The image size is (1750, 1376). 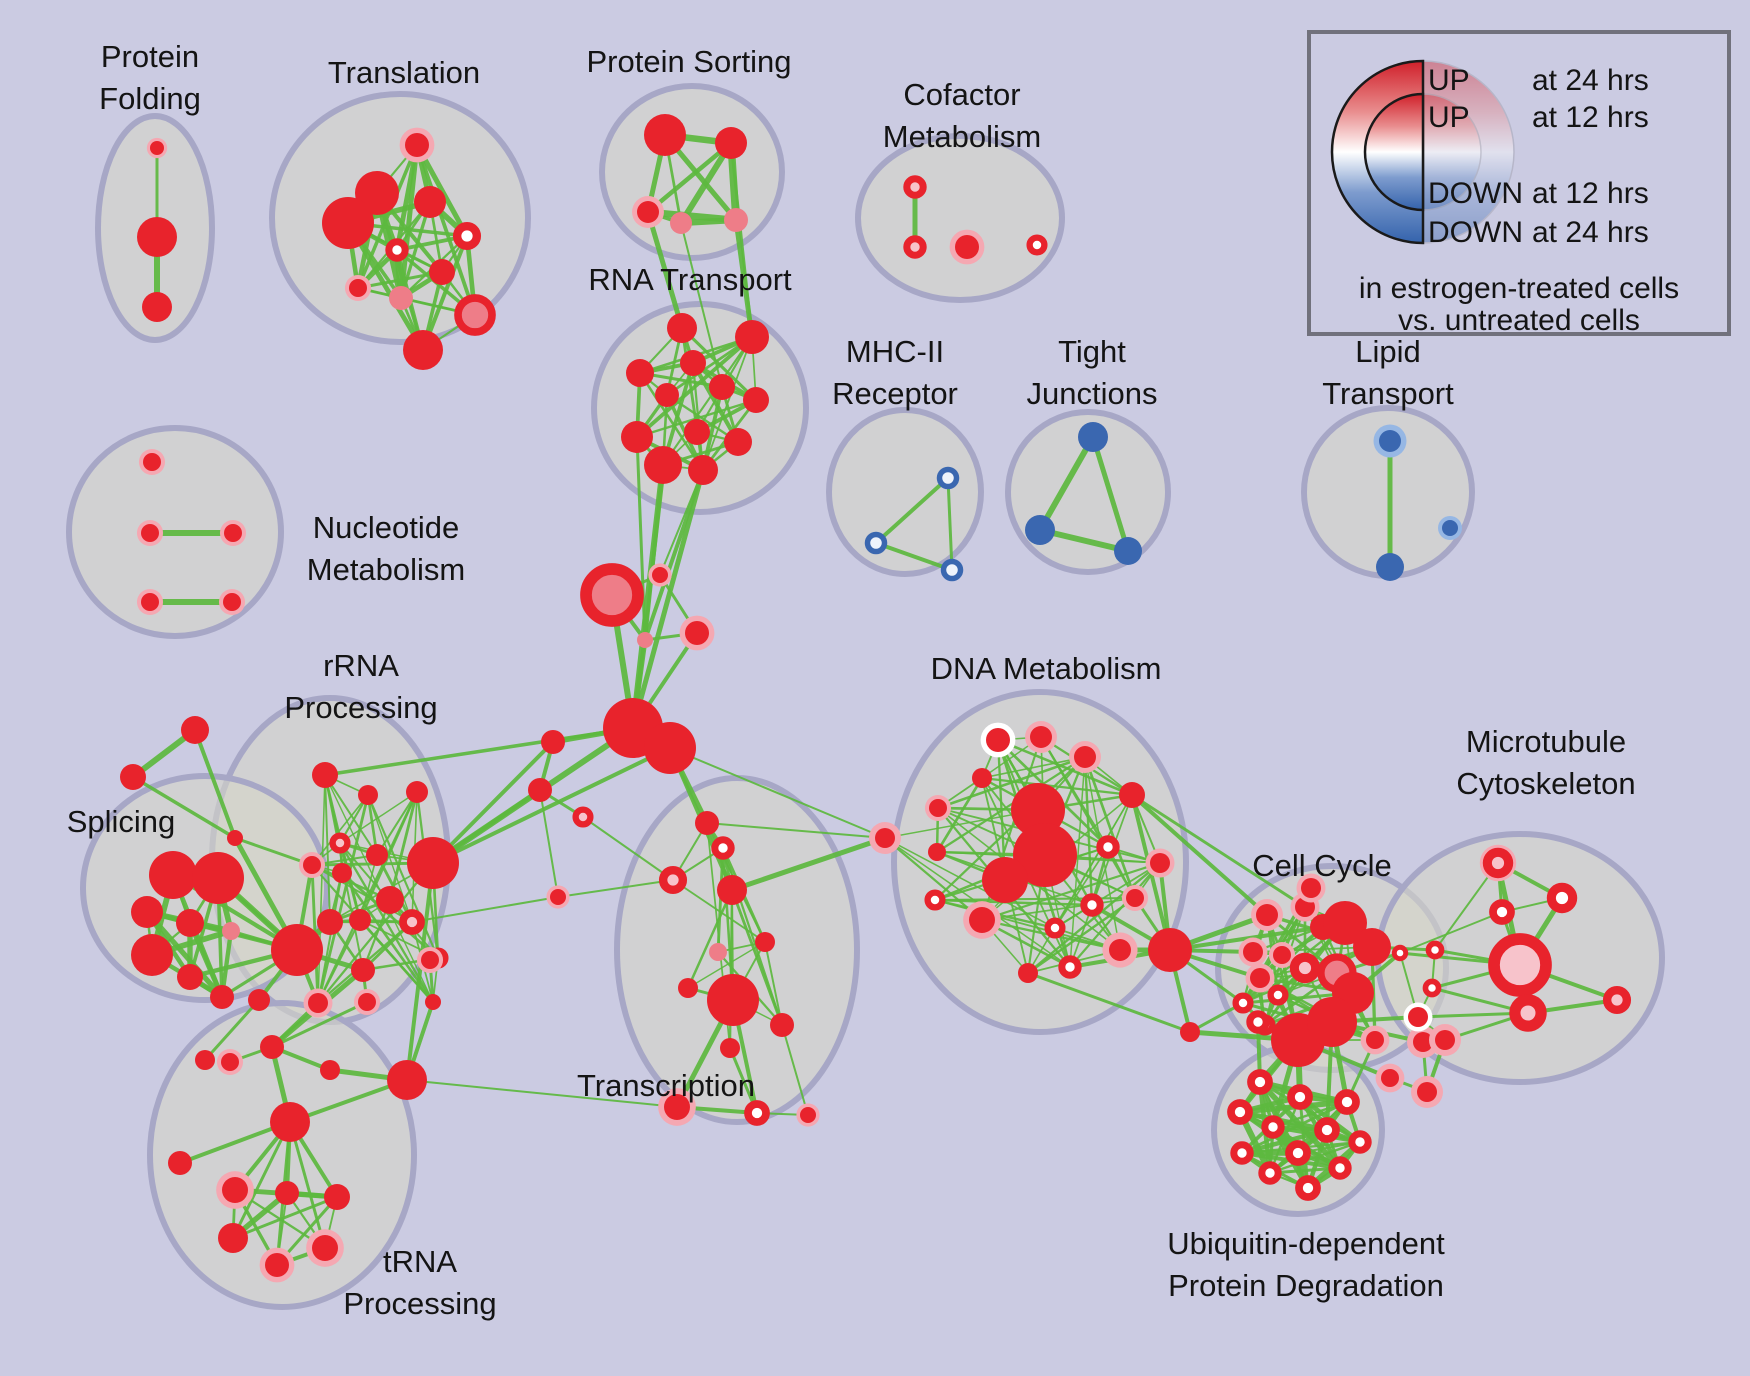 What do you see at coordinates (222, 997) in the screenshot?
I see `node-sp8` at bounding box center [222, 997].